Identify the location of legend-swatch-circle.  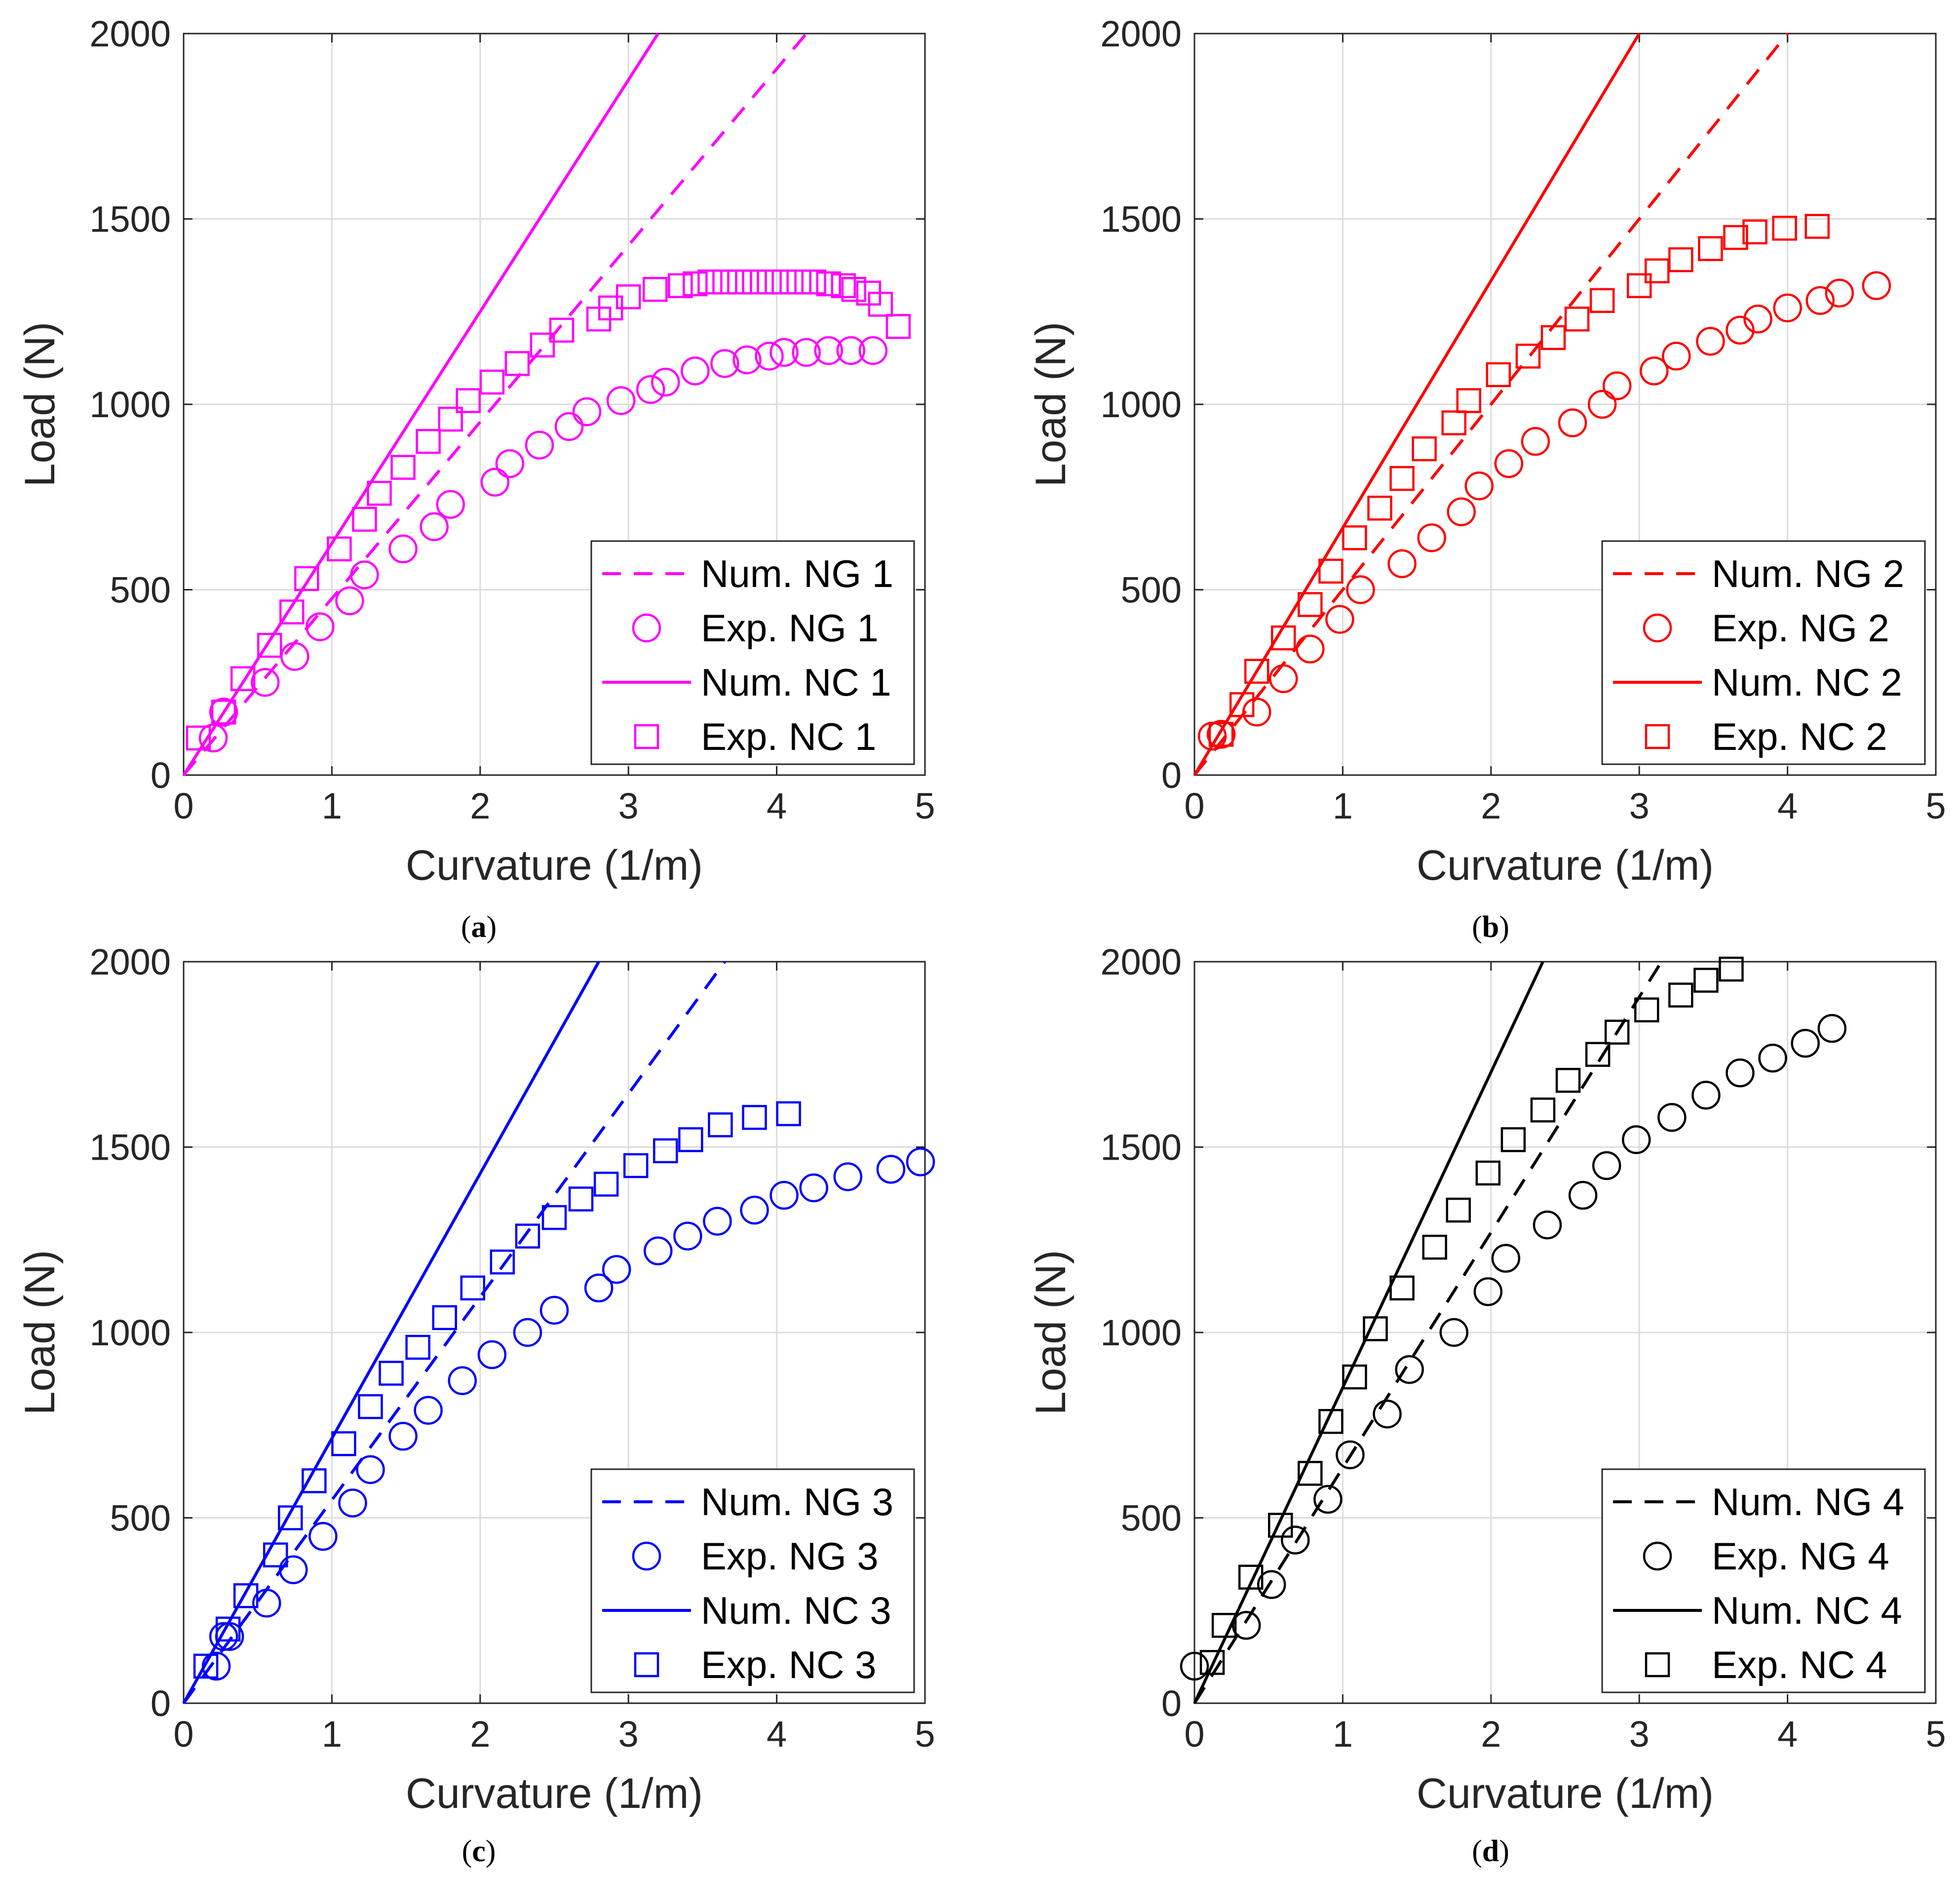
(1658, 628).